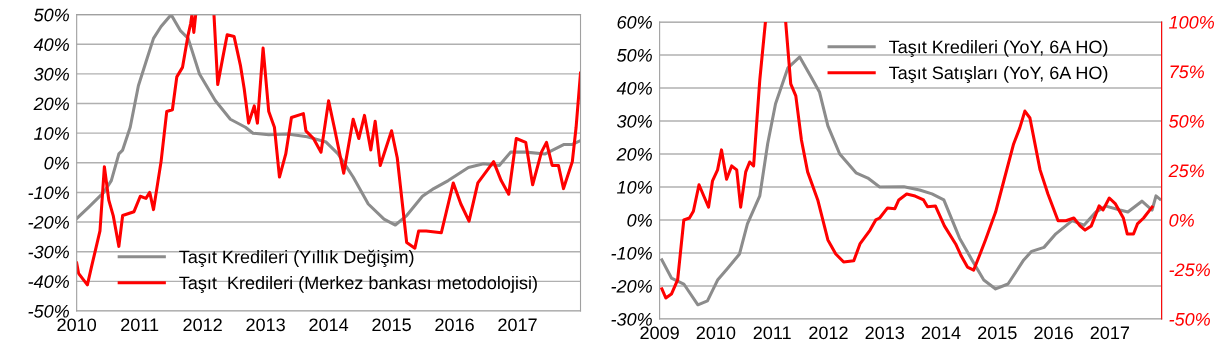 The width and height of the screenshot is (1217, 349). Describe the element at coordinates (1186, 171) in the screenshot. I see `y2-tick-label: 25%` at that location.